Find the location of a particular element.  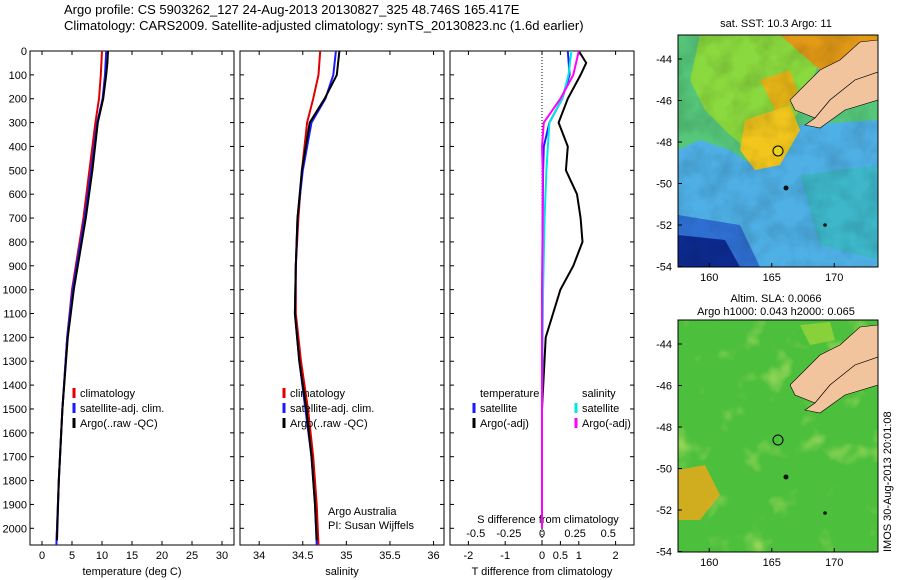

legend-header: temperature is located at coordinates (509, 394).